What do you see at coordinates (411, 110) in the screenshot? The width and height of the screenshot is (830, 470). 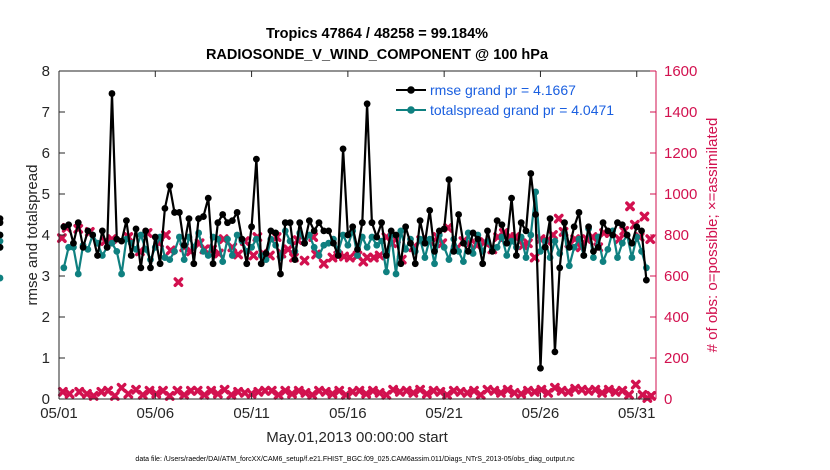 I see `legend-spread-marker` at bounding box center [411, 110].